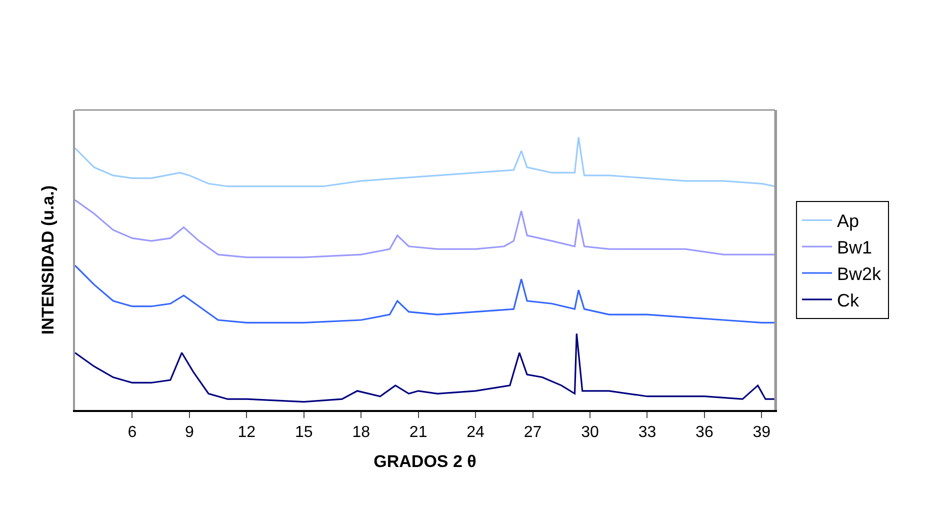 Image resolution: width=927 pixels, height=532 pixels. I want to click on x-tick-label: 39, so click(761, 433).